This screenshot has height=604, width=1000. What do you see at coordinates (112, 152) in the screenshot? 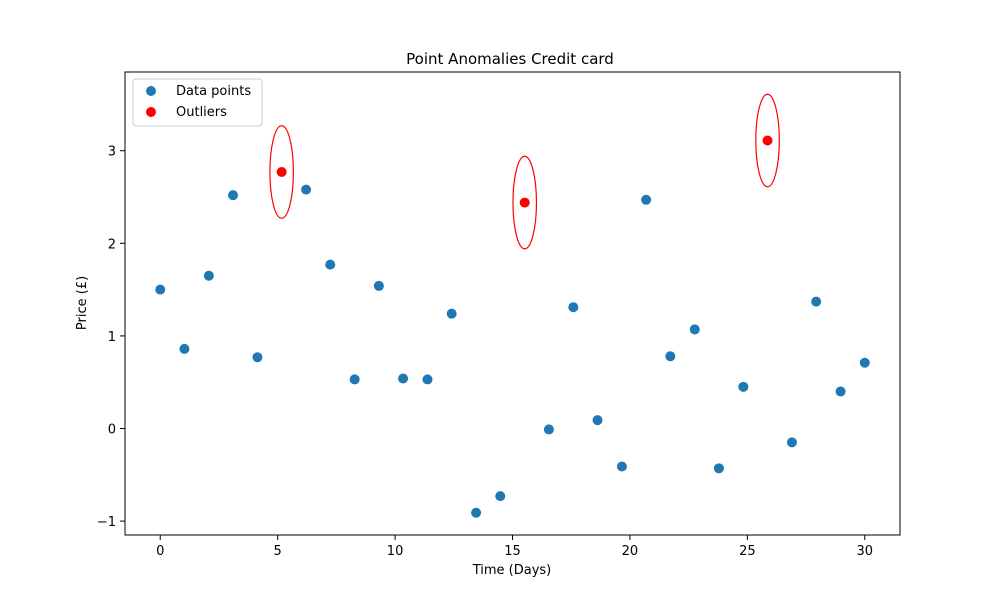
I see `y-tick-label: 3` at bounding box center [112, 152].